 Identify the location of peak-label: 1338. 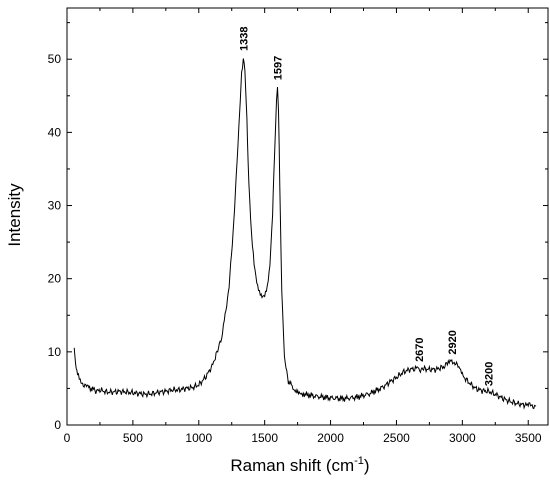
(244, 39).